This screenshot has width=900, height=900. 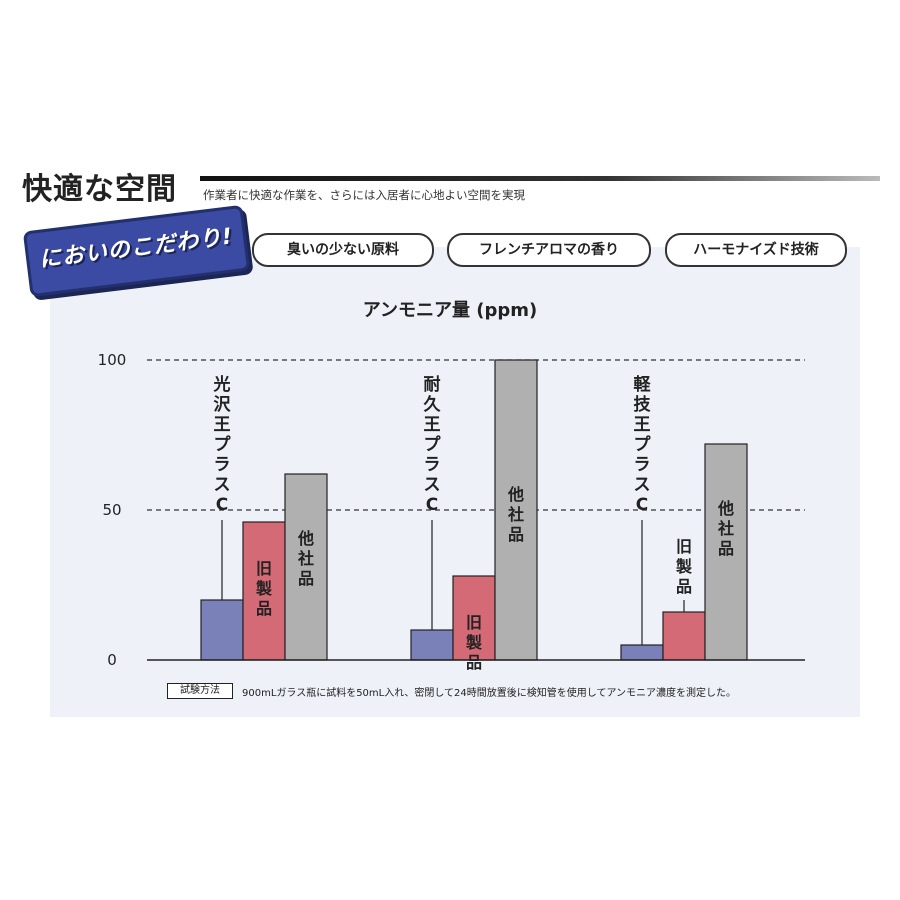 I want to click on vertical-char: 軽, so click(x=643, y=384).